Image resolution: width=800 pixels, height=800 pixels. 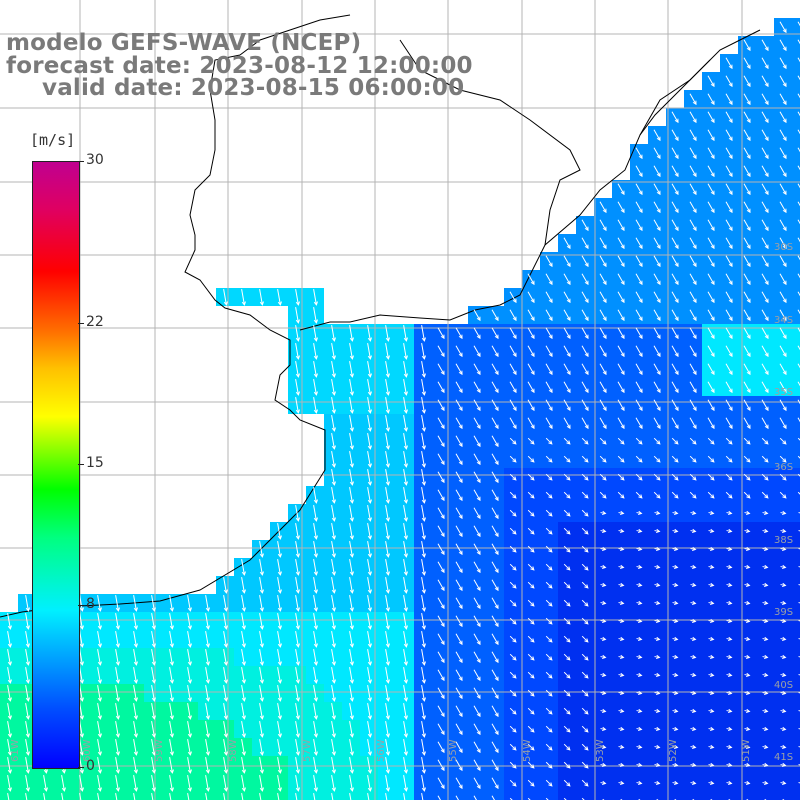 I want to click on lat-label: 39S, so click(x=783, y=612).